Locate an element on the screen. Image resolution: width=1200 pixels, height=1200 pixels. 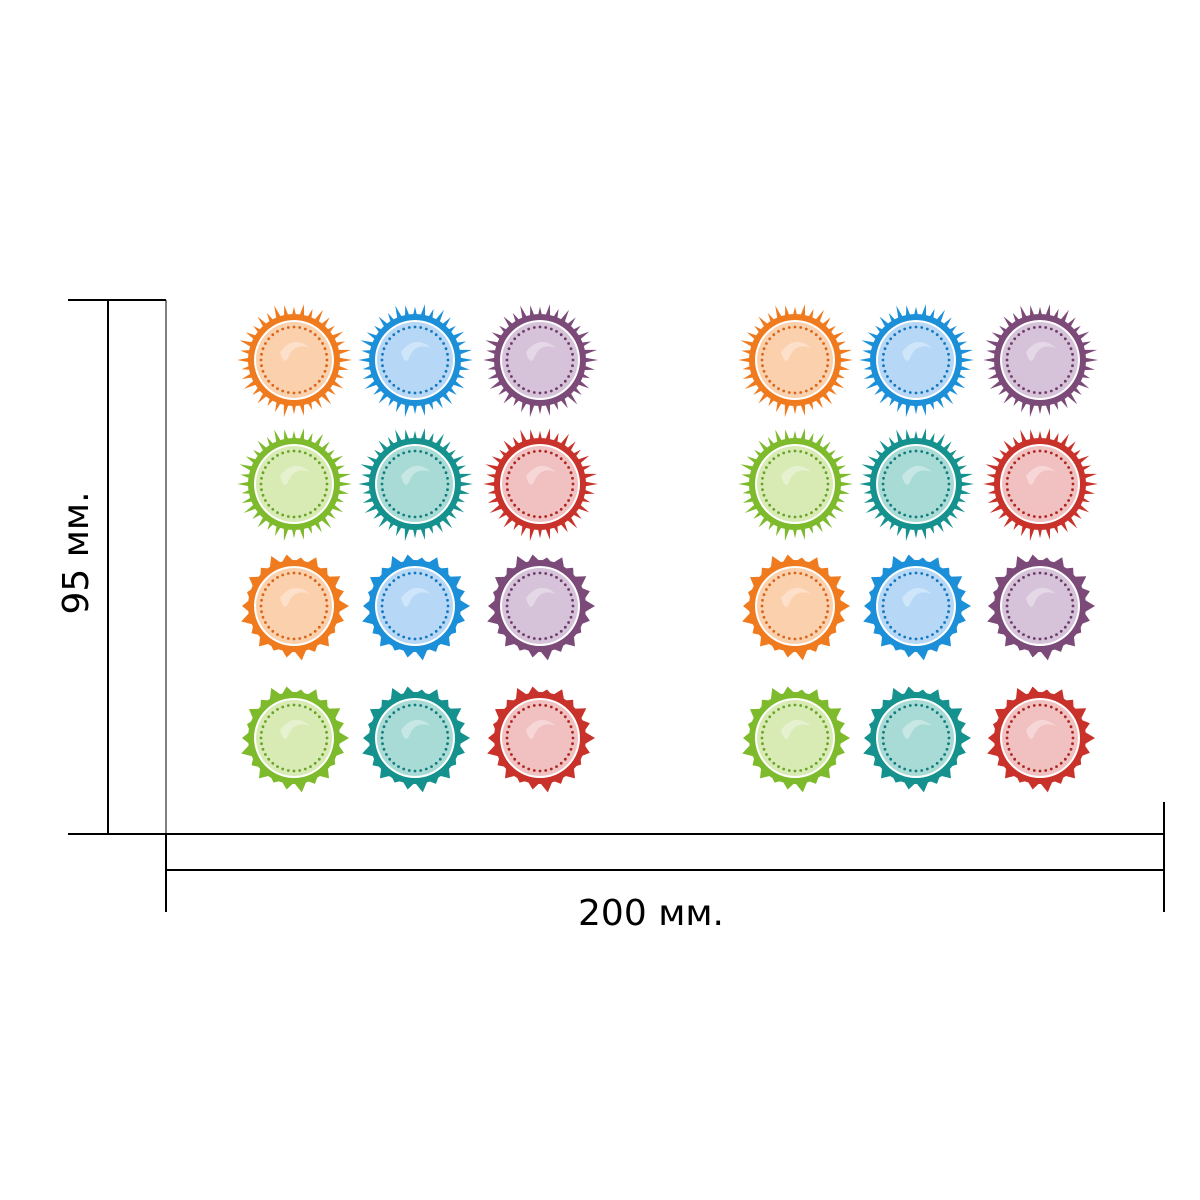
width-dimension is located at coordinates (665, 857).